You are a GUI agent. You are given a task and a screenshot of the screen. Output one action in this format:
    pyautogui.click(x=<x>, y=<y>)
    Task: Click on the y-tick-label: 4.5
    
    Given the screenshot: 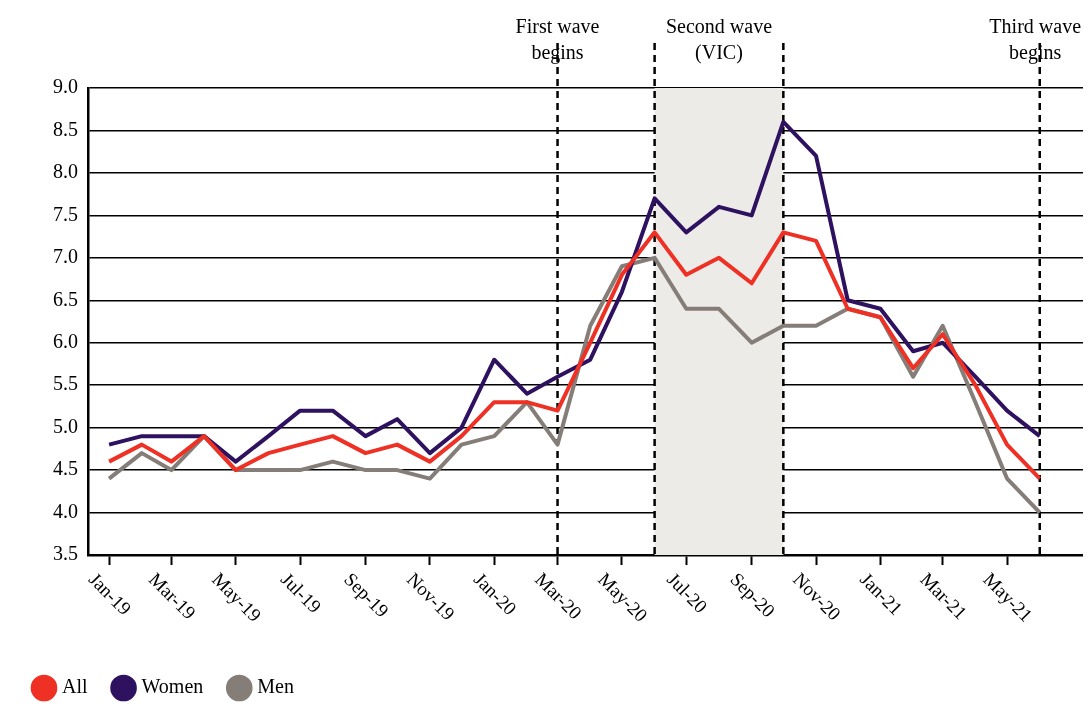 What is the action you would take?
    pyautogui.click(x=65, y=468)
    